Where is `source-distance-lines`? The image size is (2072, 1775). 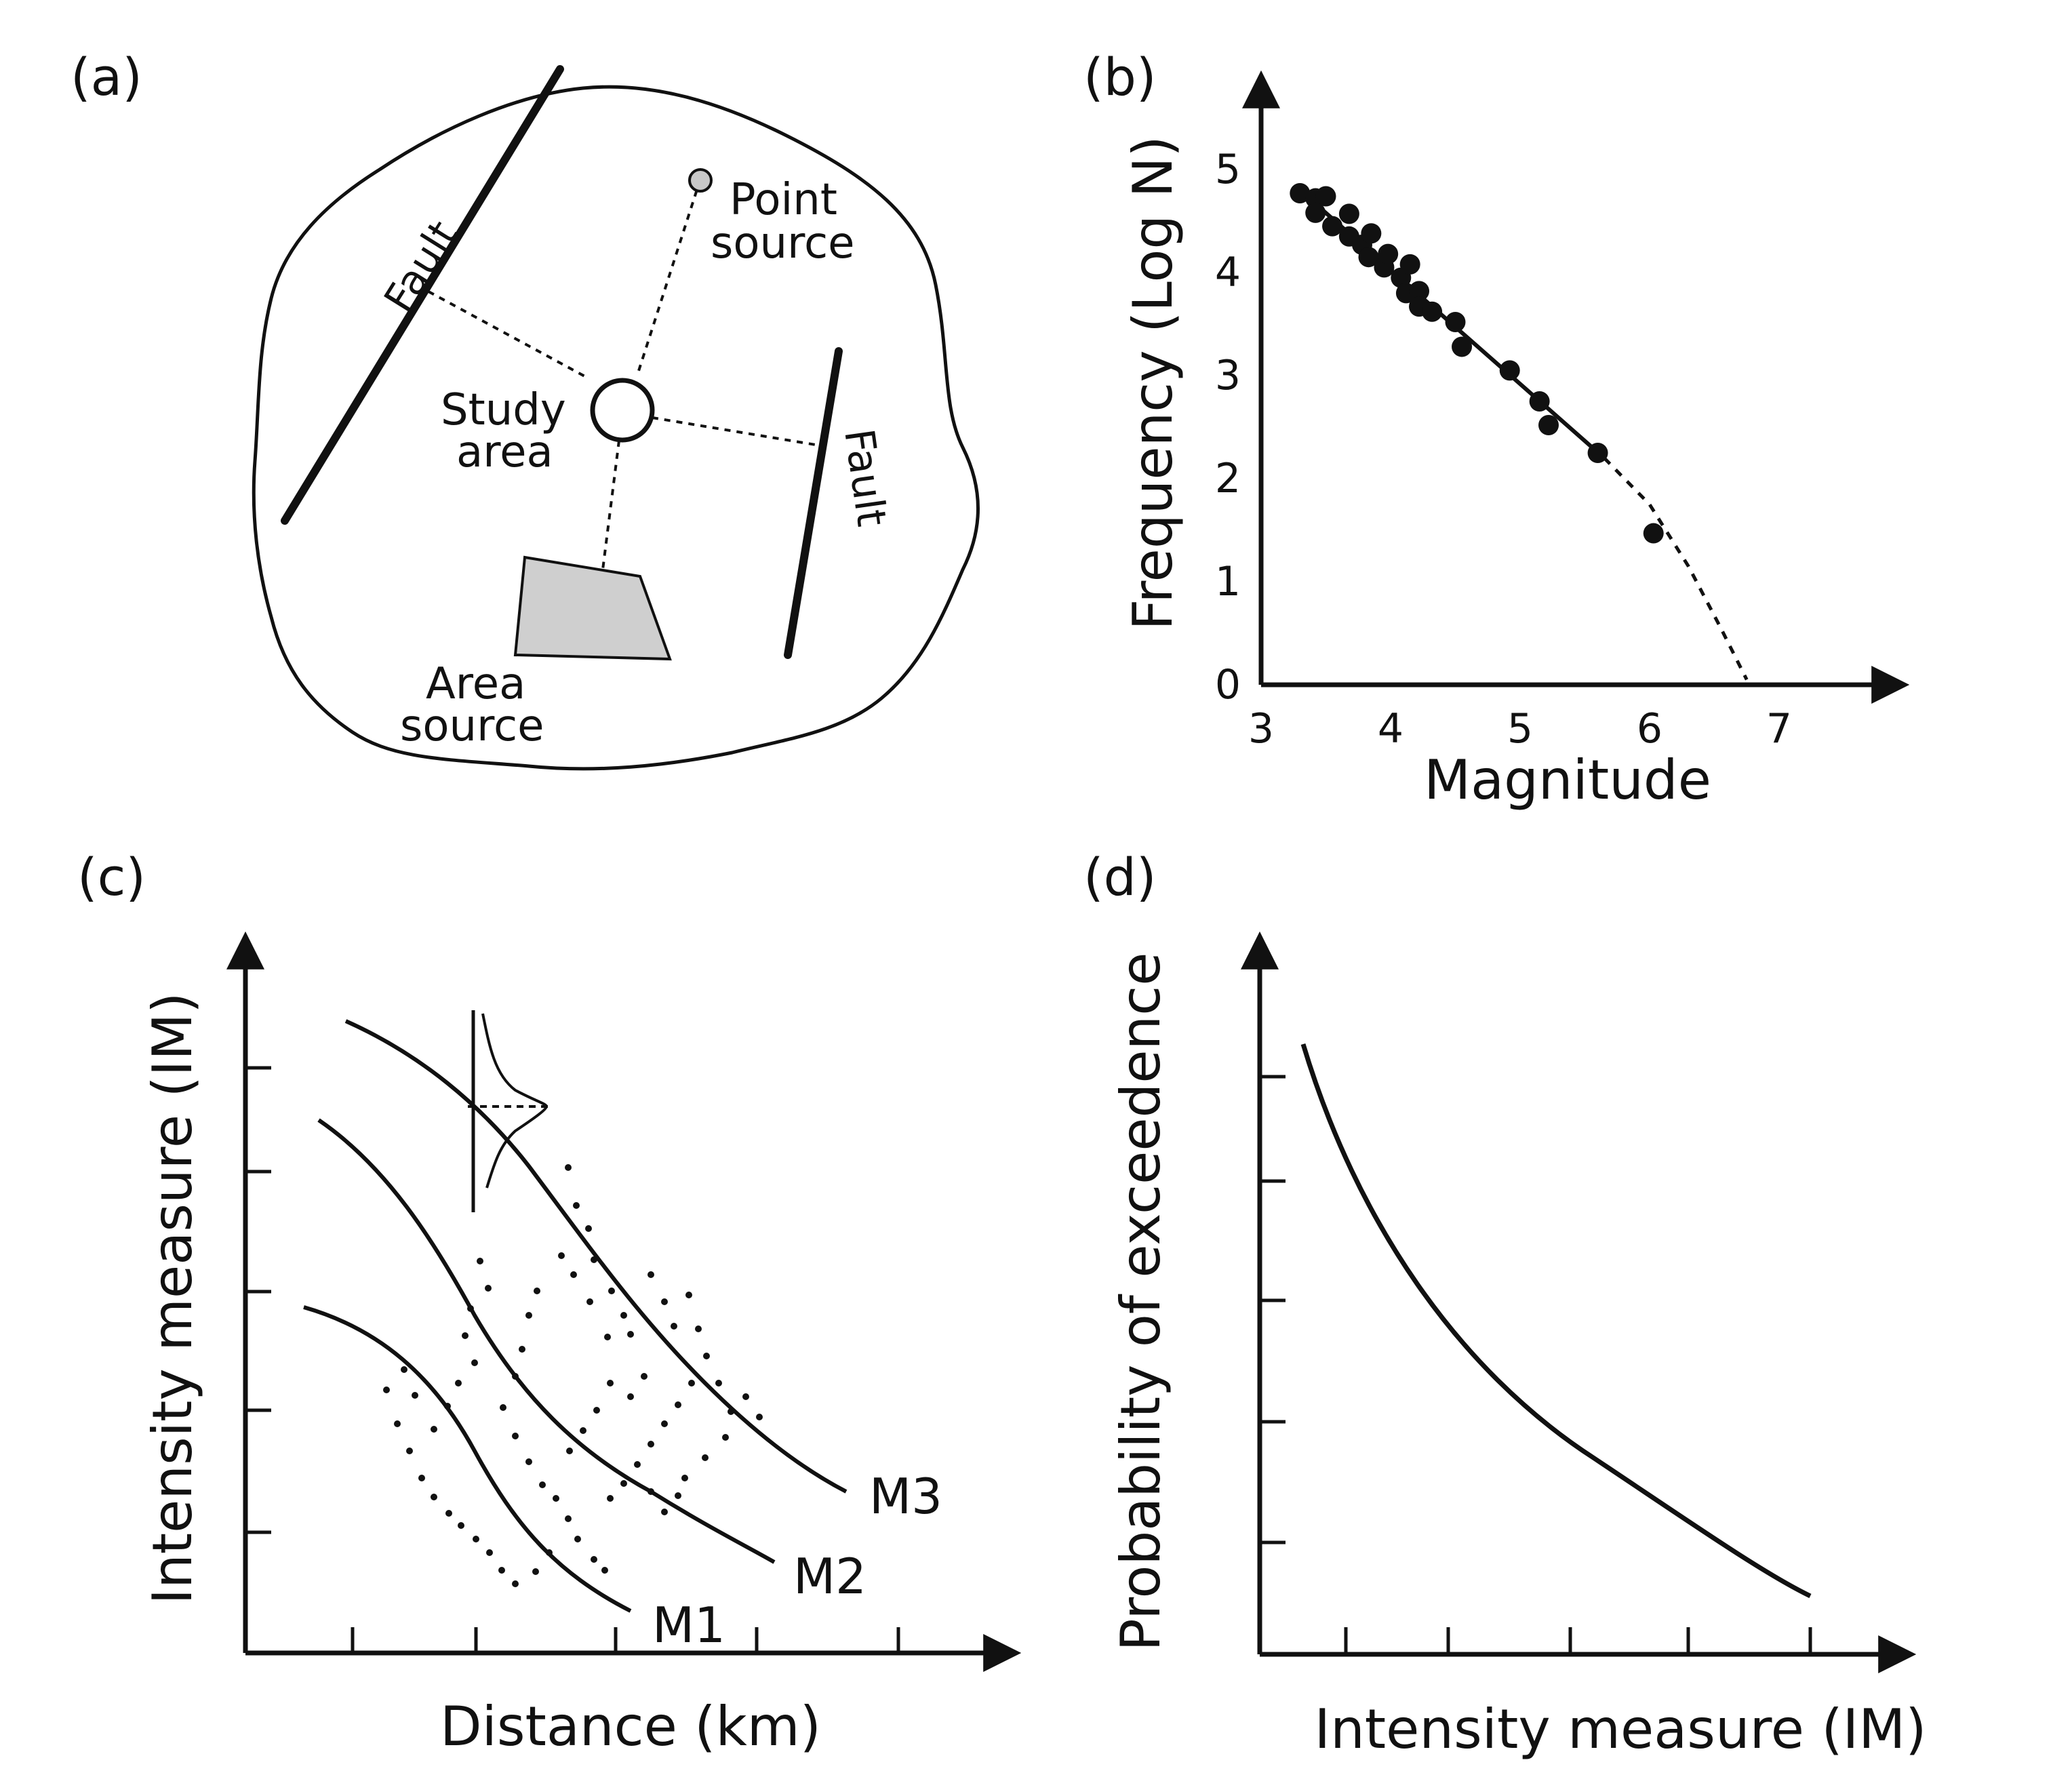
source-distance-lines is located at coordinates (622, 377).